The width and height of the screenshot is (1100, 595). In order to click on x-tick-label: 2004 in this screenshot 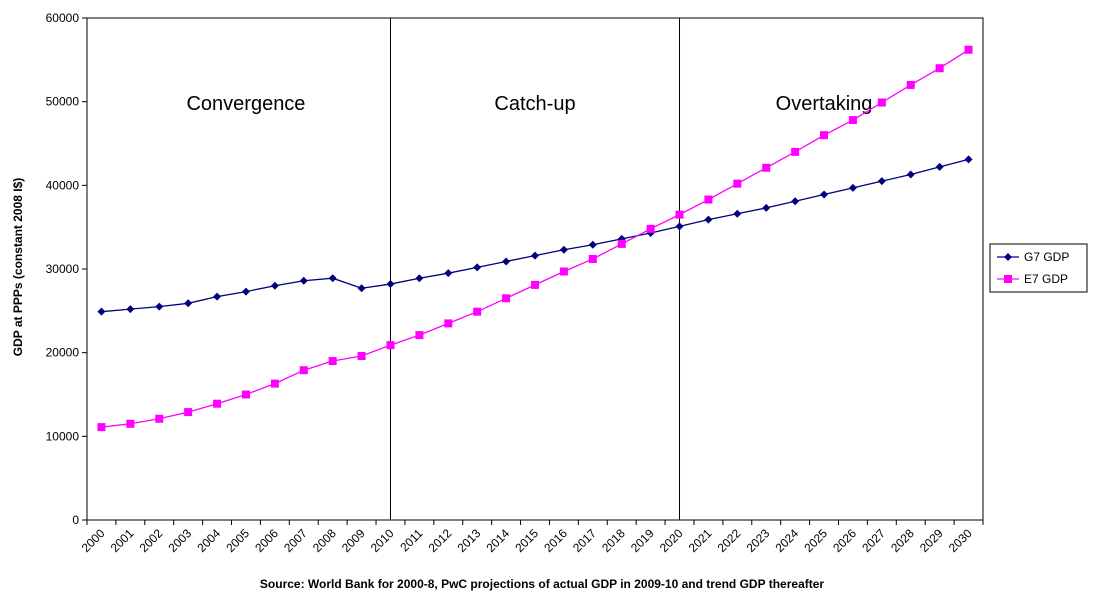, I will do `click(208, 540)`.